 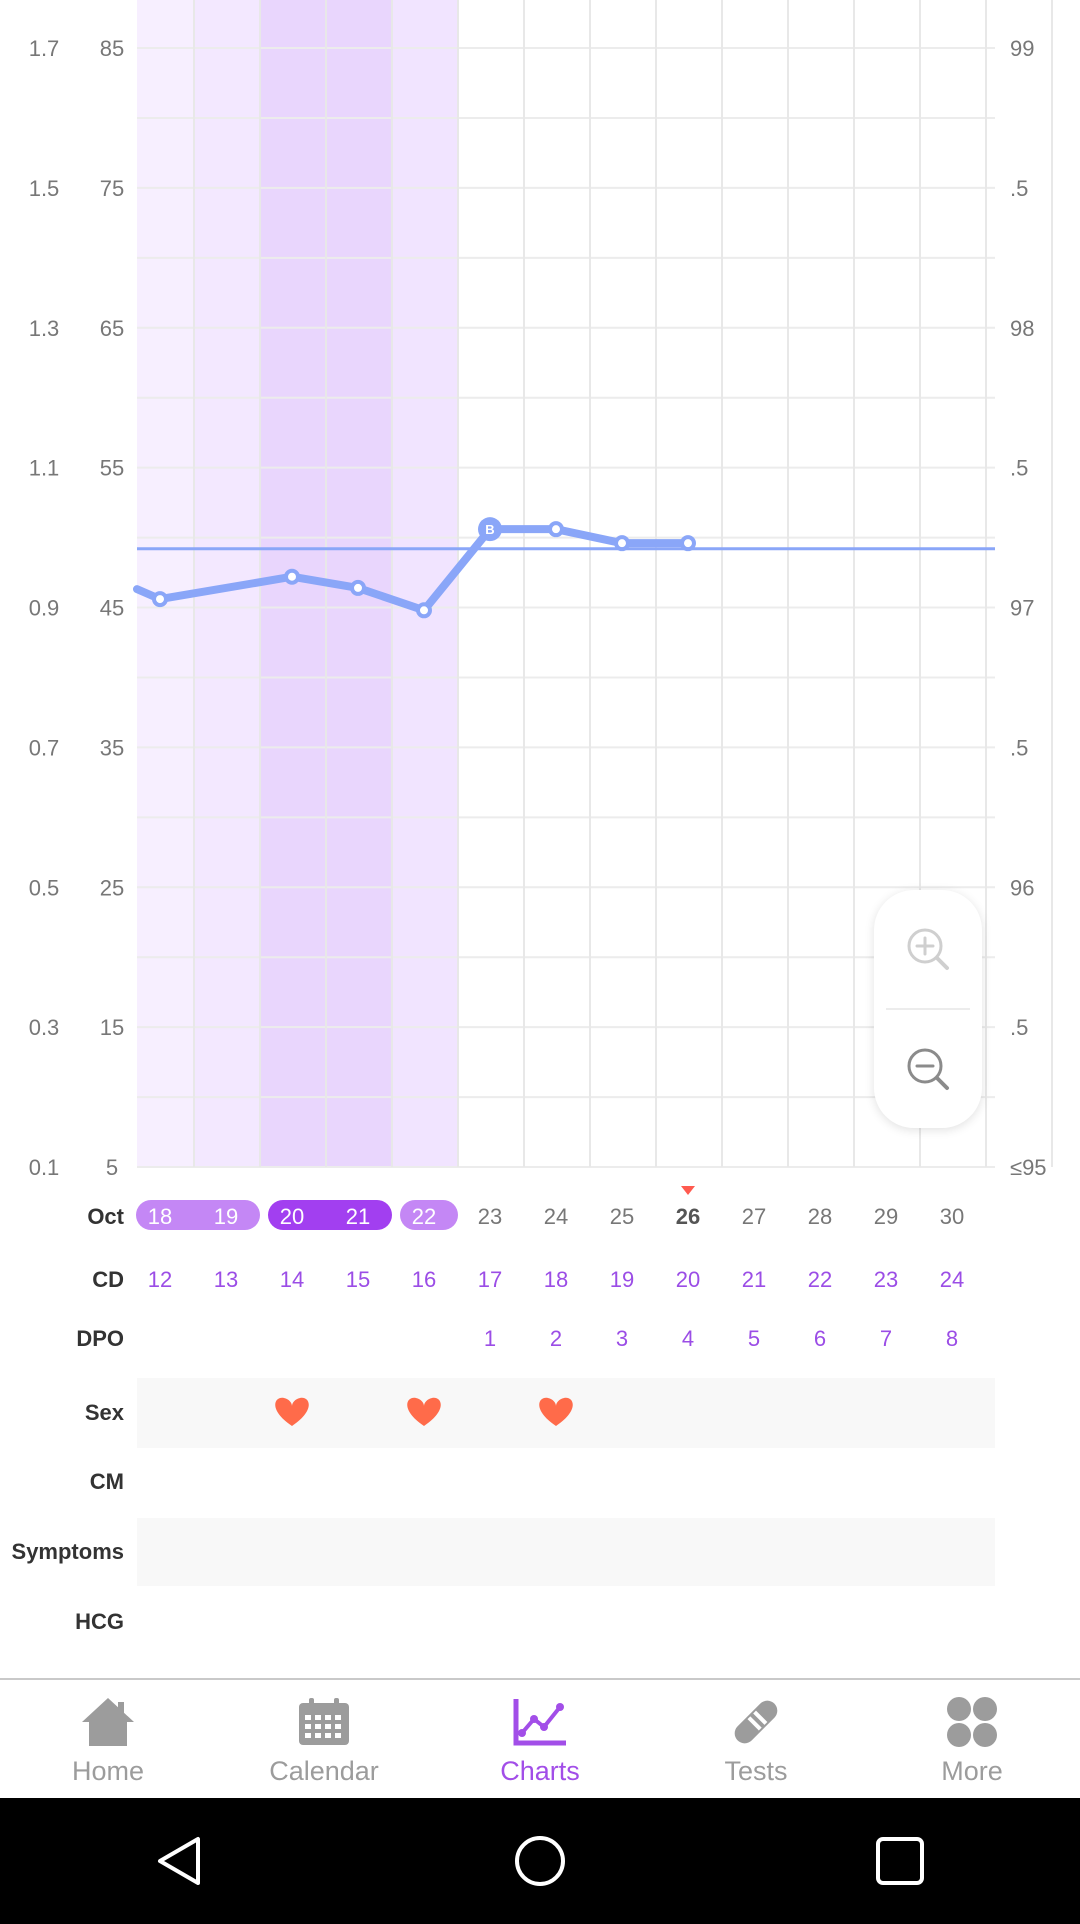 What do you see at coordinates (688, 1338) in the screenshot?
I see `dpo-value: 4` at bounding box center [688, 1338].